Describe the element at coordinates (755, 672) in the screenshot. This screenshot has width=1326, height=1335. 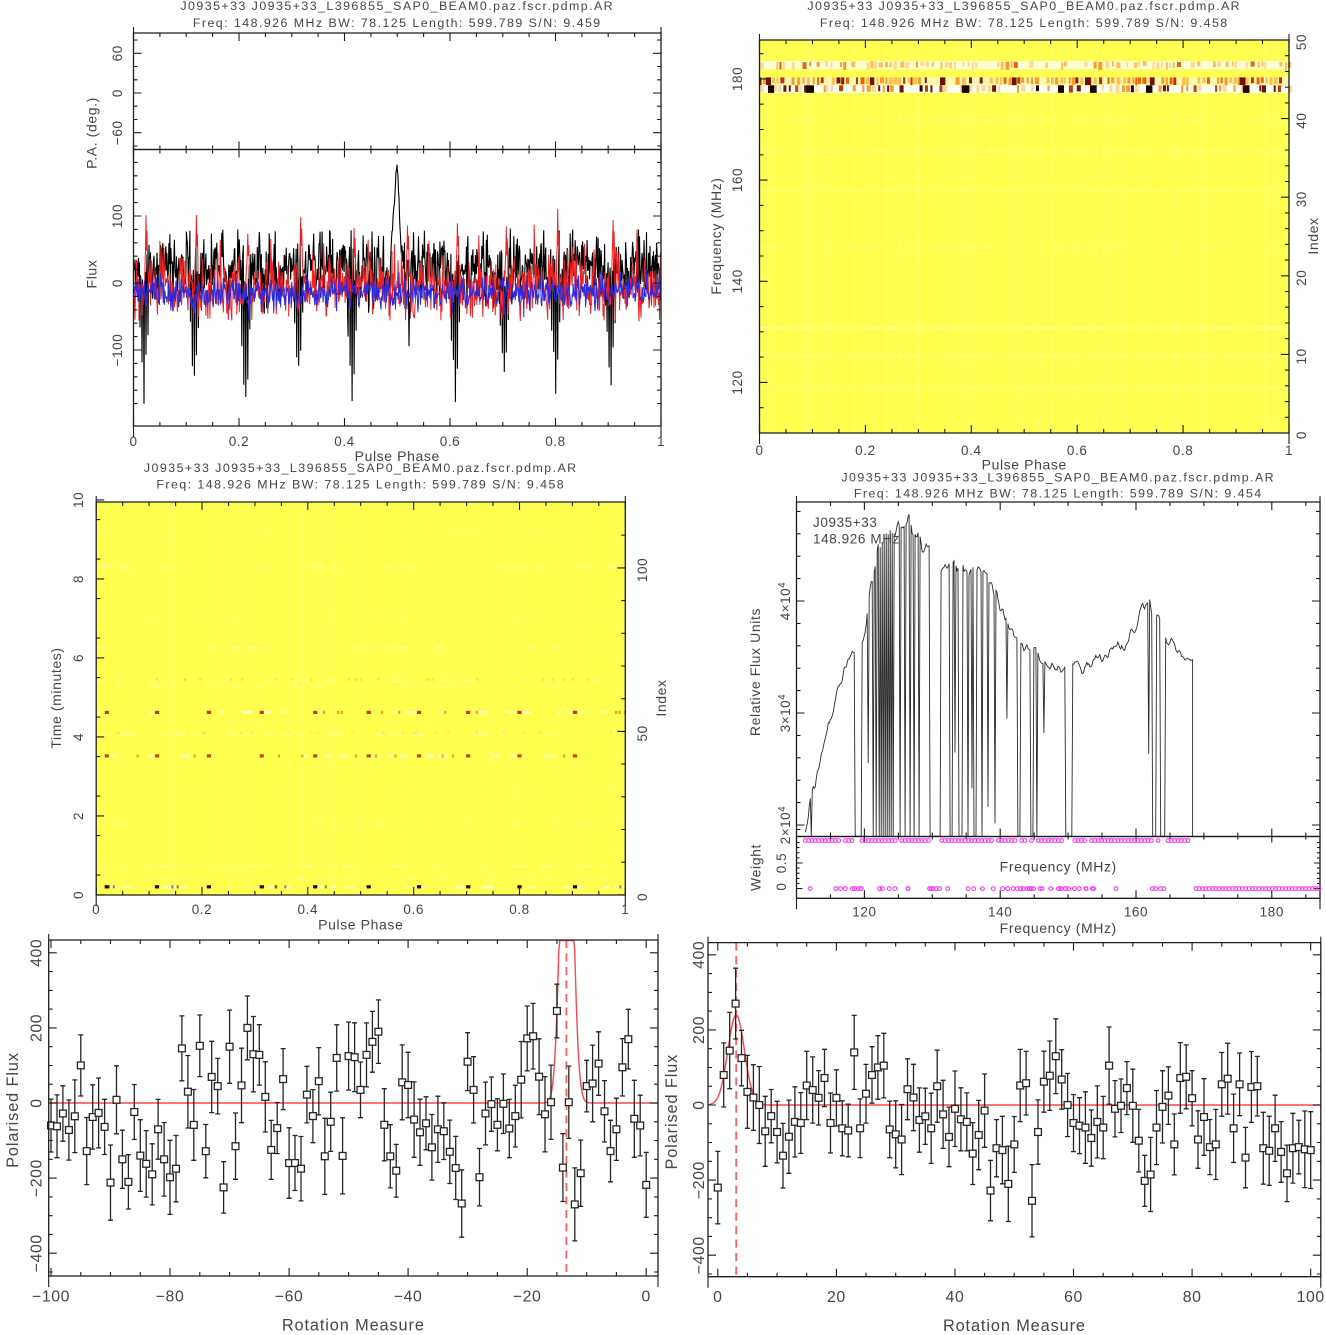
I see `svg-text: Relative Flux Units` at that location.